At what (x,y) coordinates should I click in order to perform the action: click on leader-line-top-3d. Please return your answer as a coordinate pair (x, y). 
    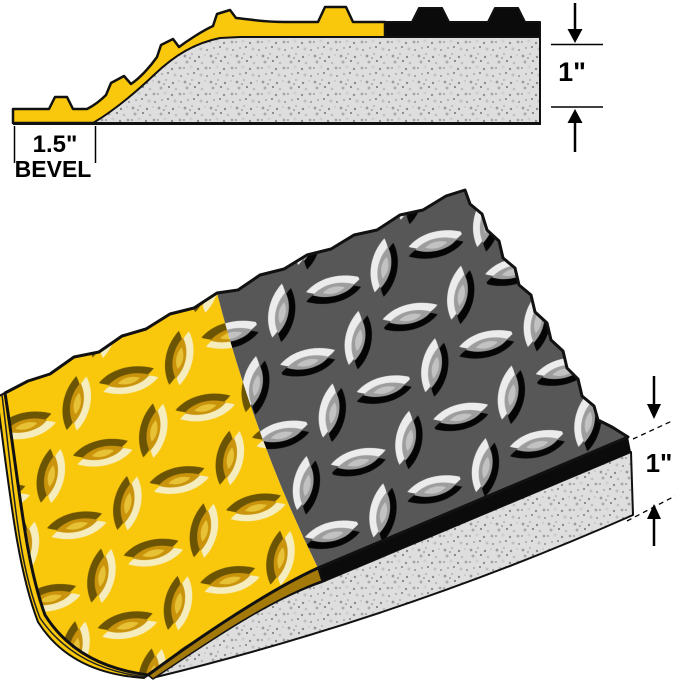
    Looking at the image, I should click on (652, 430).